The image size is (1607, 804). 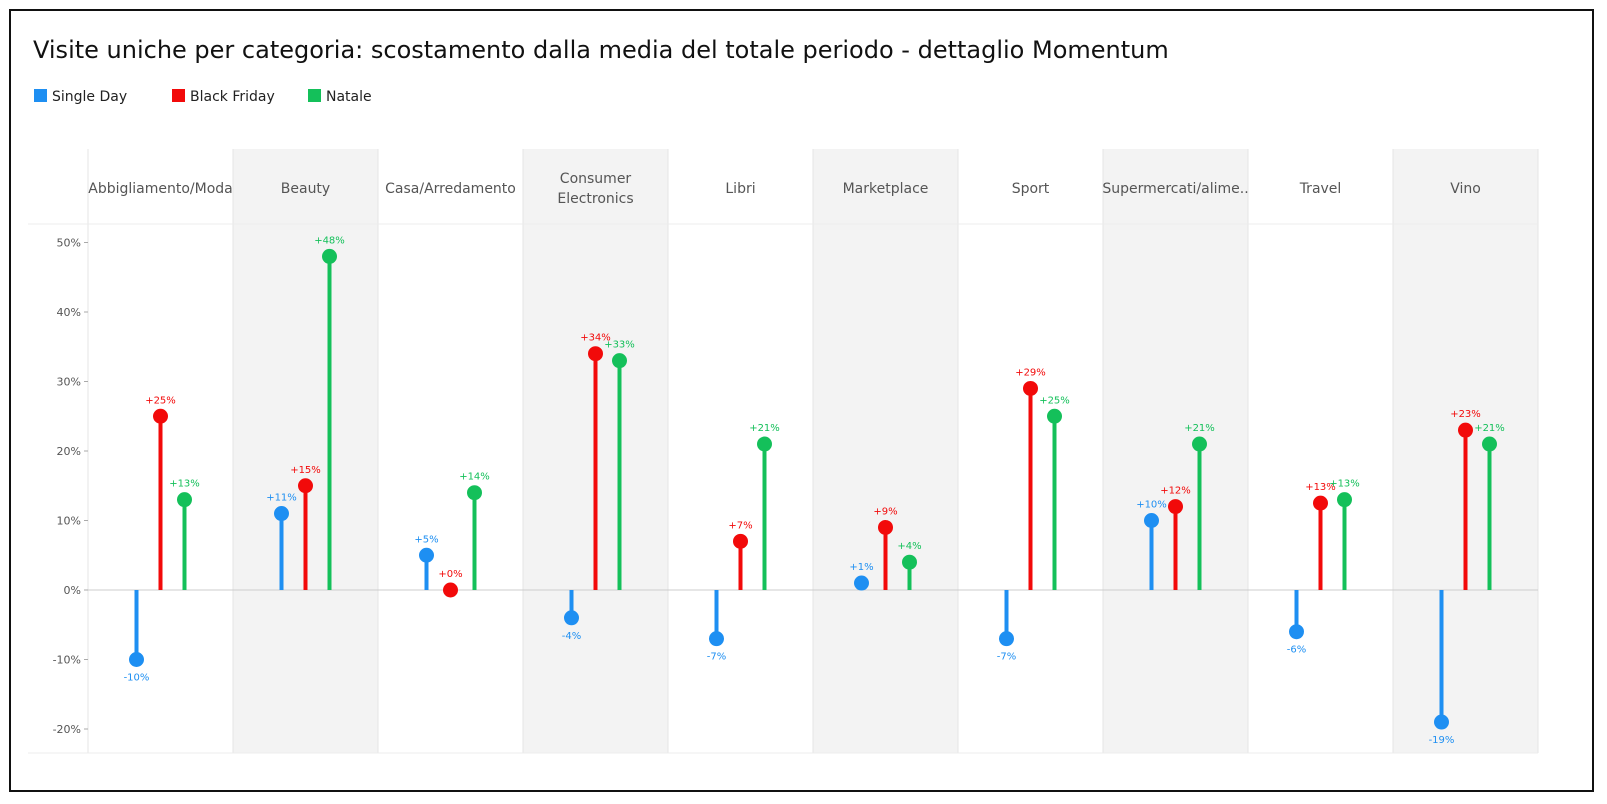 What do you see at coordinates (305, 470) in the screenshot?
I see `black-friday-data-label: +15%` at bounding box center [305, 470].